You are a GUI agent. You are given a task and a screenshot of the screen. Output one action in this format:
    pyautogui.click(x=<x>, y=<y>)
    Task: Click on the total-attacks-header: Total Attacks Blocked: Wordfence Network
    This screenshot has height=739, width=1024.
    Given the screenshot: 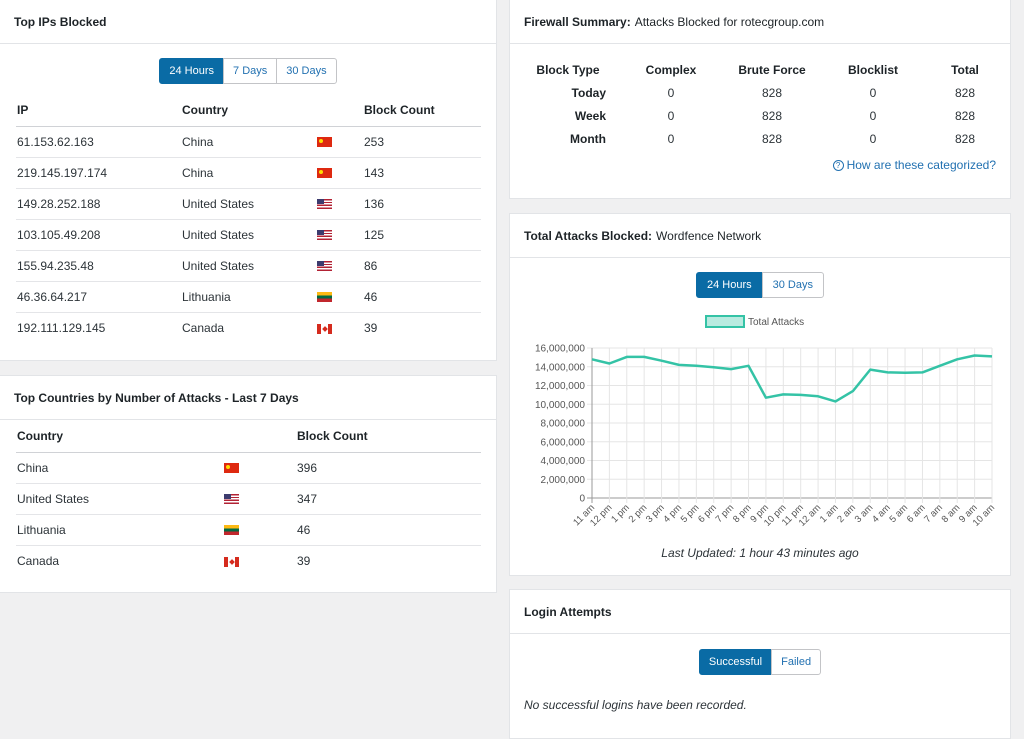 What is the action you would take?
    pyautogui.click(x=760, y=236)
    